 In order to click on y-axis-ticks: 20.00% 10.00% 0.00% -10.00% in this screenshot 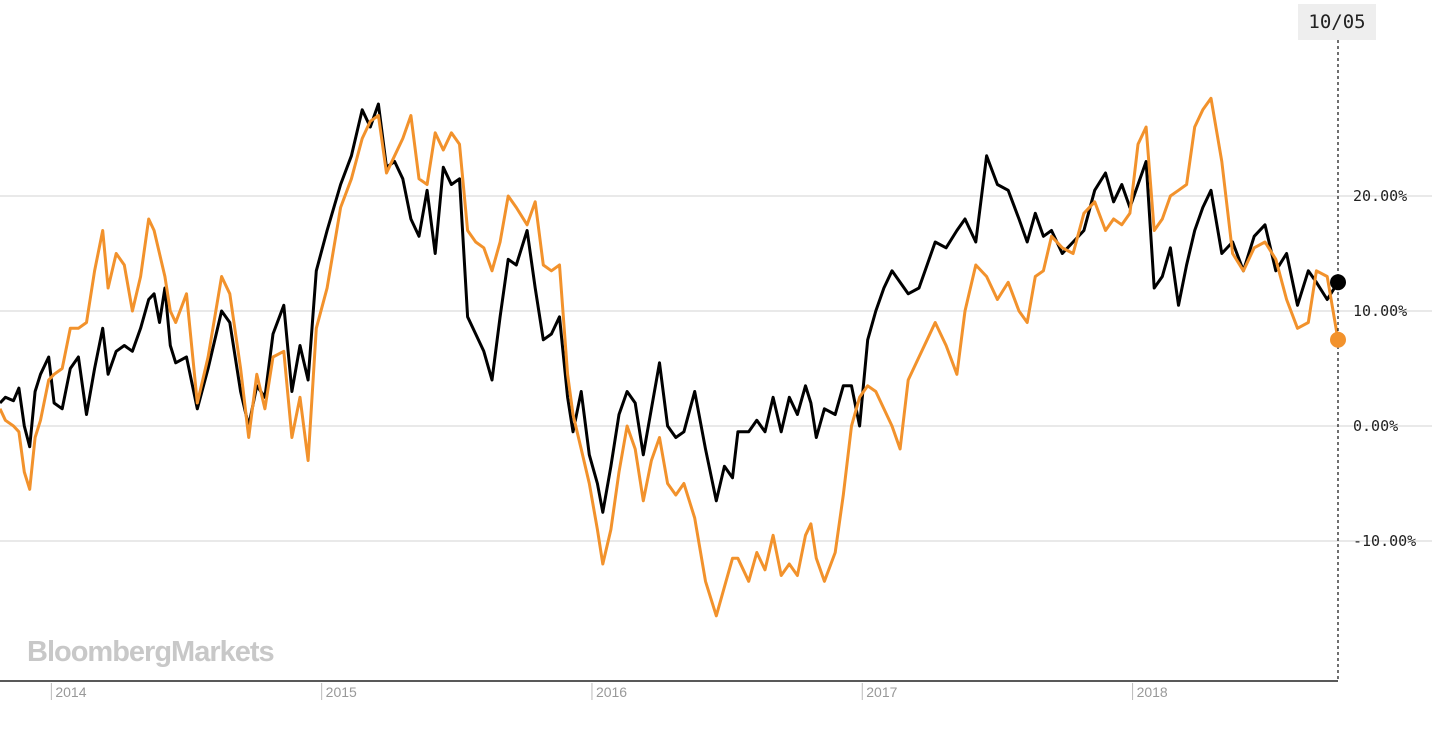, I will do `click(1384, 368)`.